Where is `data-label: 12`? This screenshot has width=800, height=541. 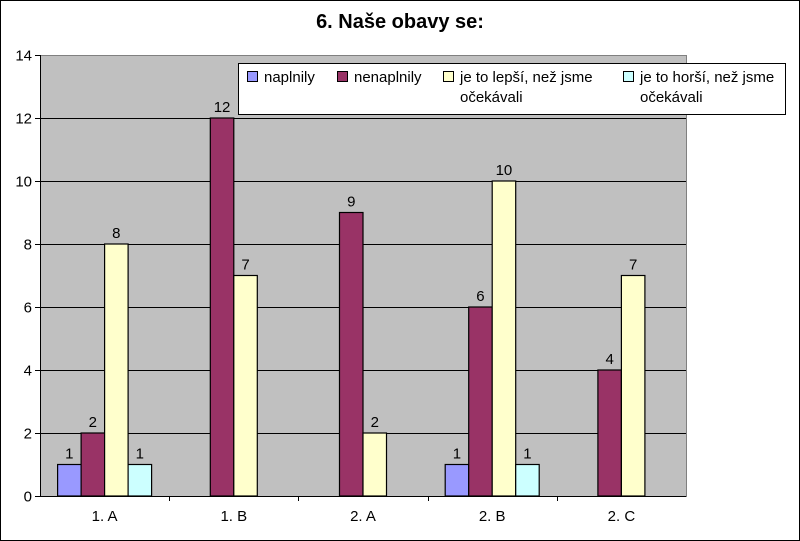
data-label: 12 is located at coordinates (222, 107).